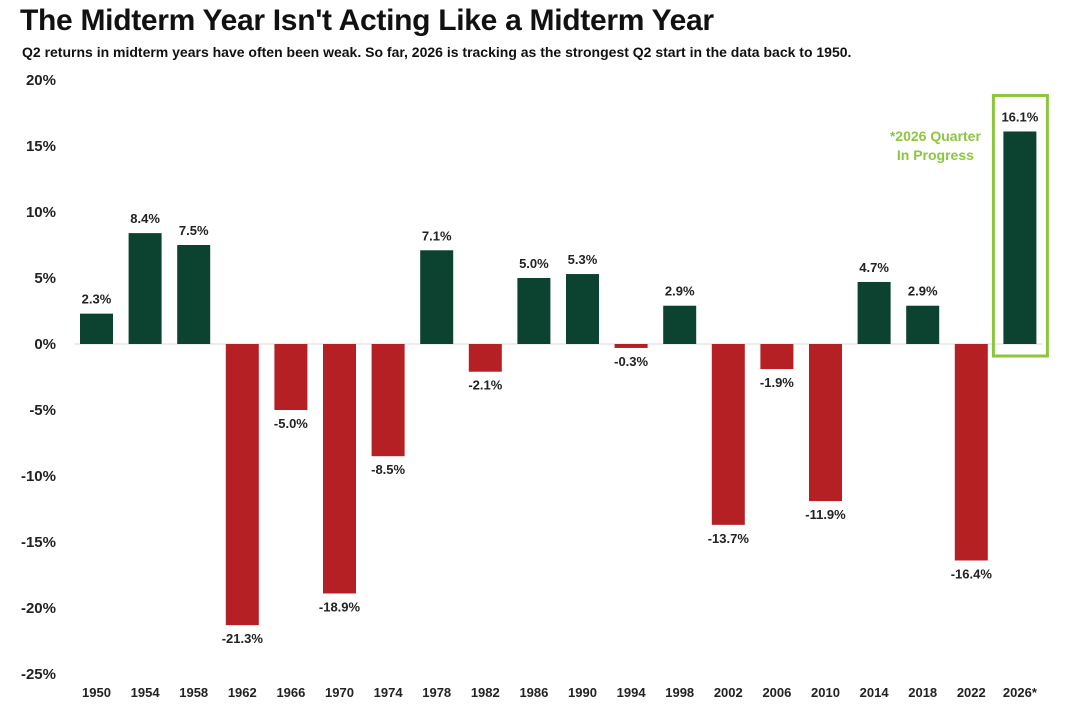 Image resolution: width=1083 pixels, height=714 pixels. I want to click on y-tick-label: -20%, so click(38, 608).